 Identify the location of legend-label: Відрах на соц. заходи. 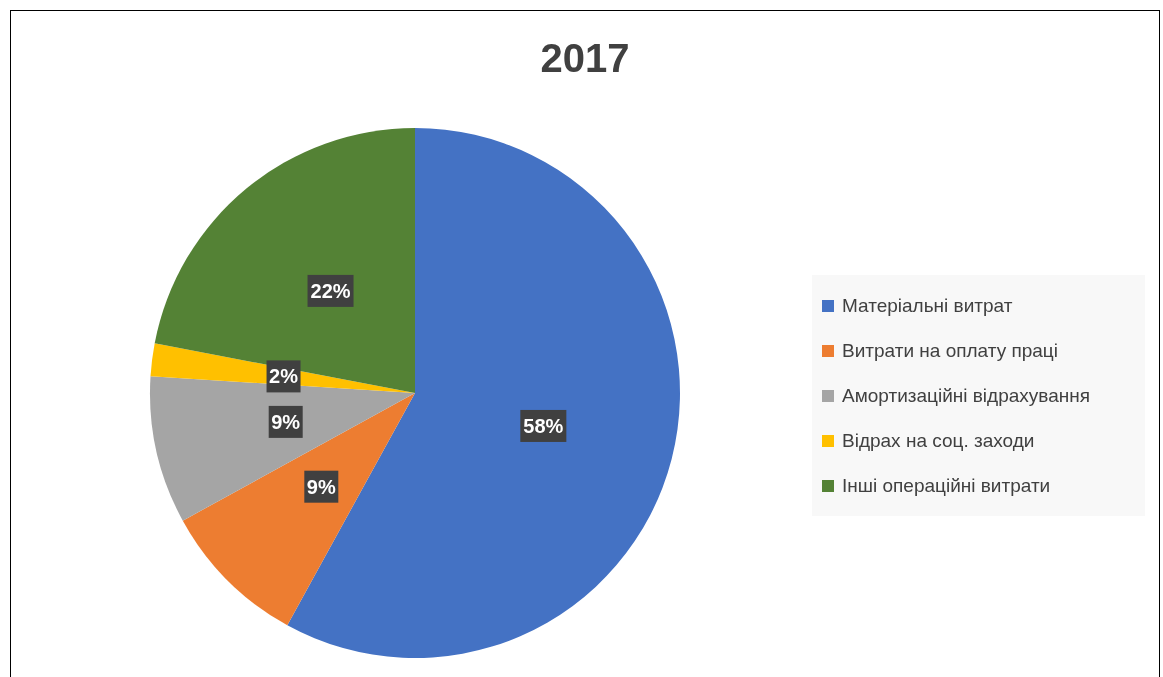
(938, 440).